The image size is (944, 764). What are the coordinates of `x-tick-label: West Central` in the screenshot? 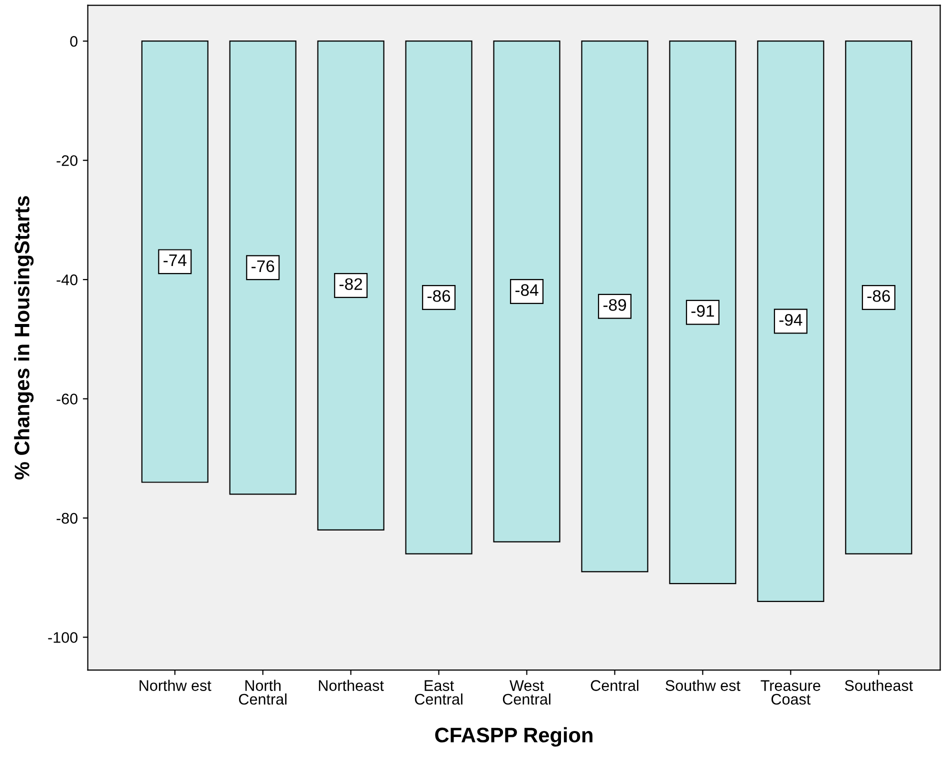 It's located at (526, 692).